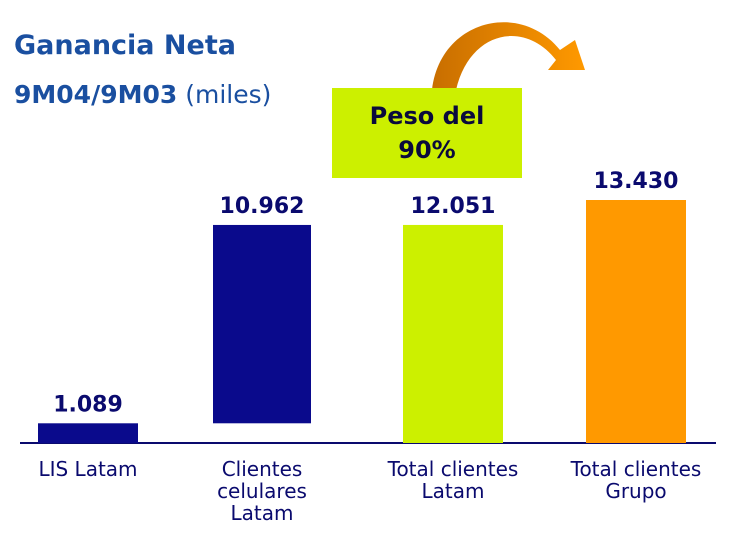 Image resolution: width=736 pixels, height=540 pixels. Describe the element at coordinates (96, 94) in the screenshot. I see `subtitle-main: 9M04/9M03` at that location.